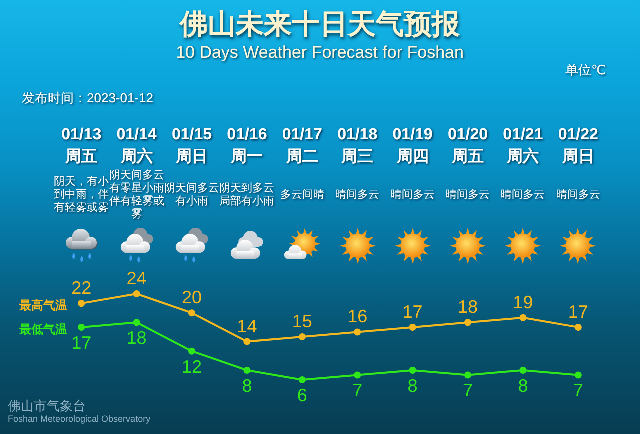 This screenshot has width=640, height=434. What do you see at coordinates (247, 146) in the screenshot?
I see `x-tick-label: 01/16 周一` at bounding box center [247, 146].